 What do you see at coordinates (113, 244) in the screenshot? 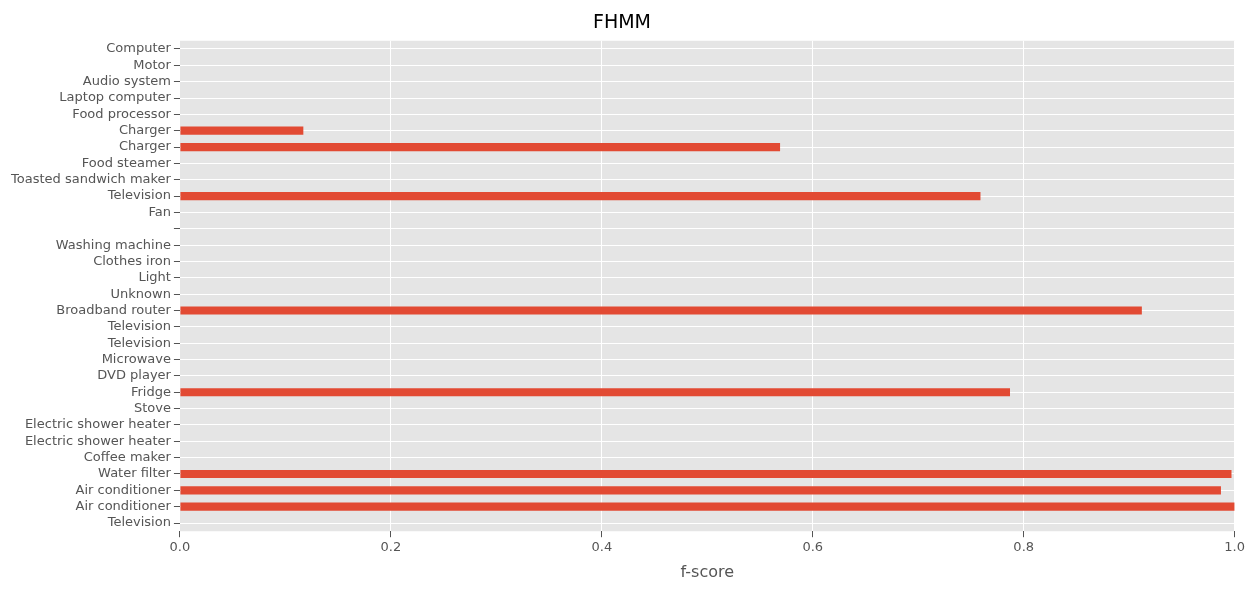
I see `y-tick-label: Washing machine` at bounding box center [113, 244].